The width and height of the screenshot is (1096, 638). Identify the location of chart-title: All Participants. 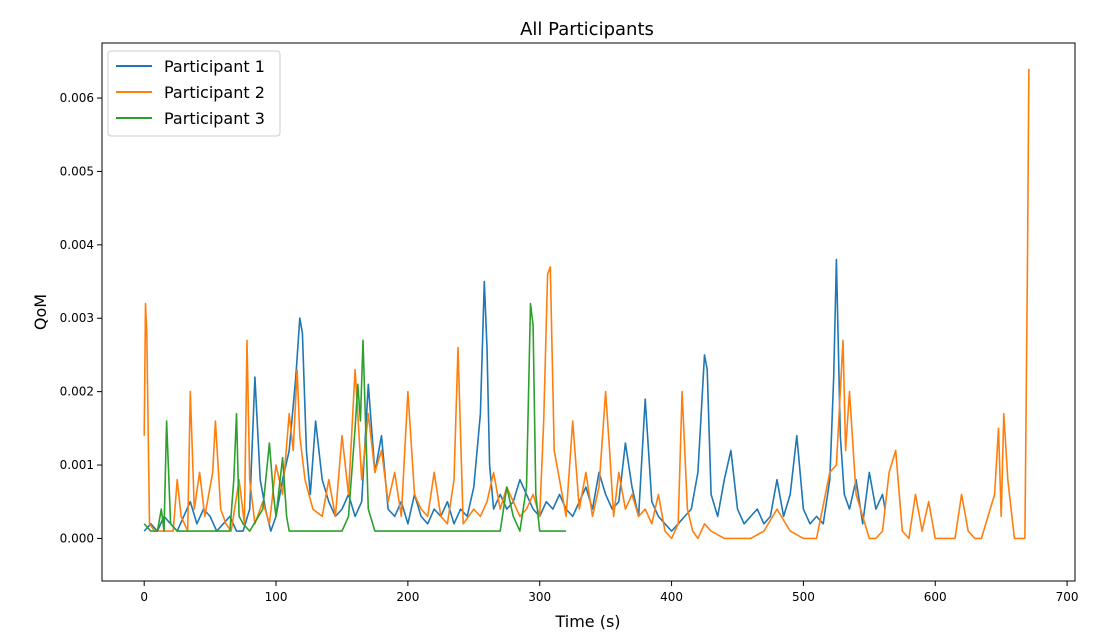
(587, 29).